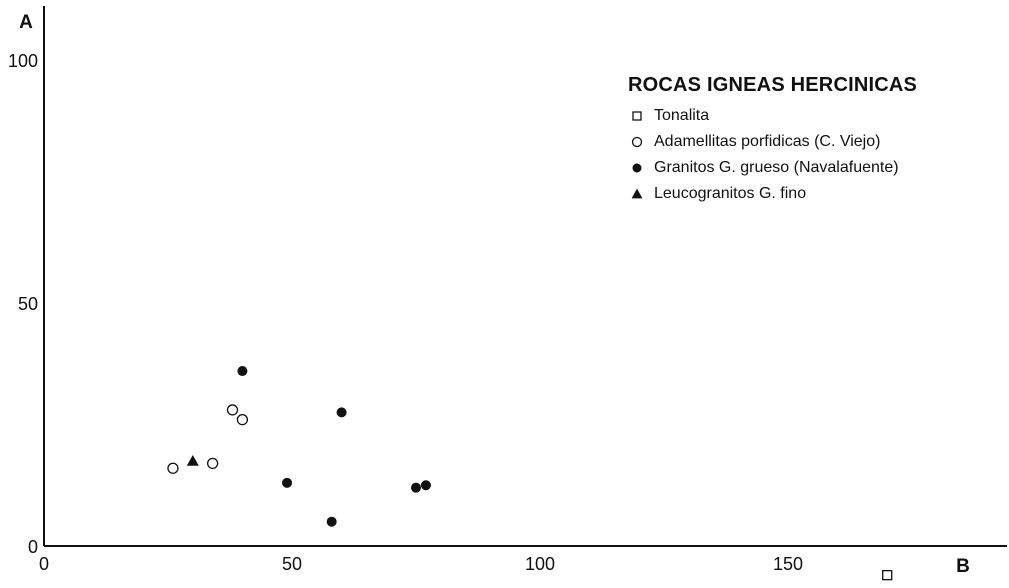 Image resolution: width=1009 pixels, height=588 pixels. What do you see at coordinates (730, 193) in the screenshot?
I see `legend-item-label: Leucogranitos G. fino` at bounding box center [730, 193].